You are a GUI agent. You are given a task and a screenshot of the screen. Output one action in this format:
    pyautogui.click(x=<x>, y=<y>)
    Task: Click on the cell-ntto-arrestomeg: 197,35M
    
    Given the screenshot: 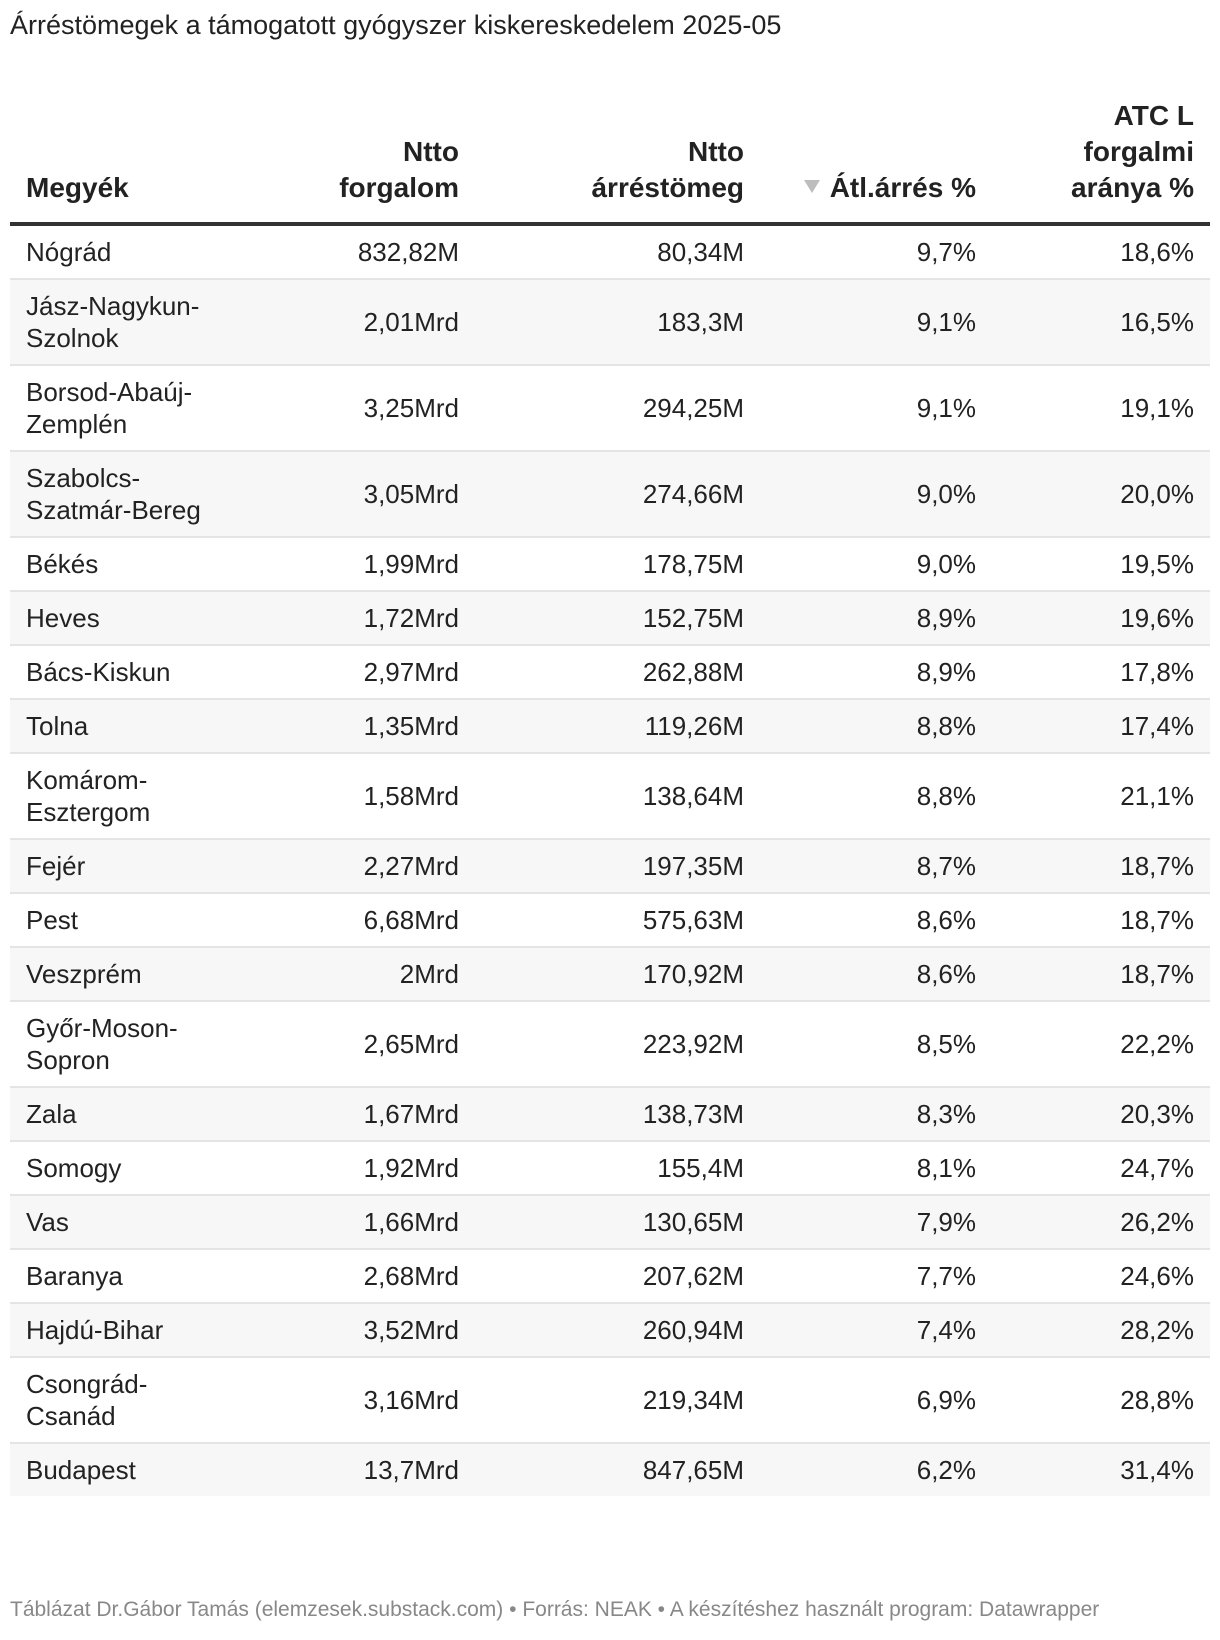 What is the action you would take?
    pyautogui.click(x=617, y=866)
    